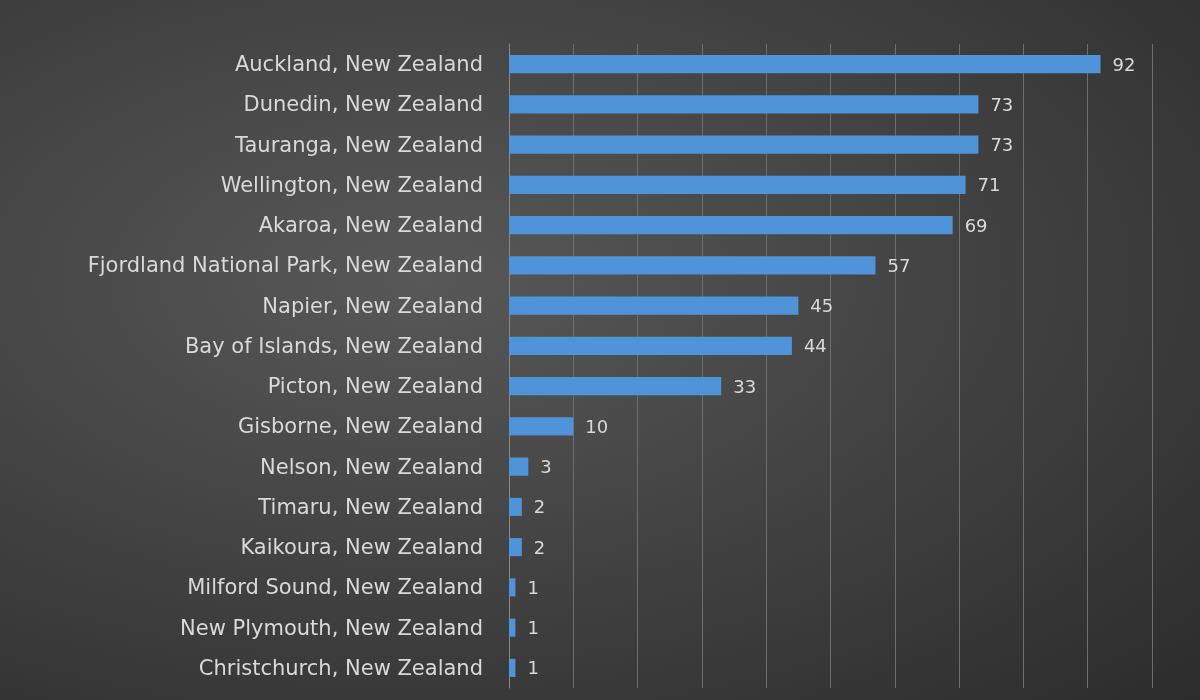 The height and width of the screenshot is (700, 1200). I want to click on y-tick-label: Picton, New Zealand, so click(375, 386).